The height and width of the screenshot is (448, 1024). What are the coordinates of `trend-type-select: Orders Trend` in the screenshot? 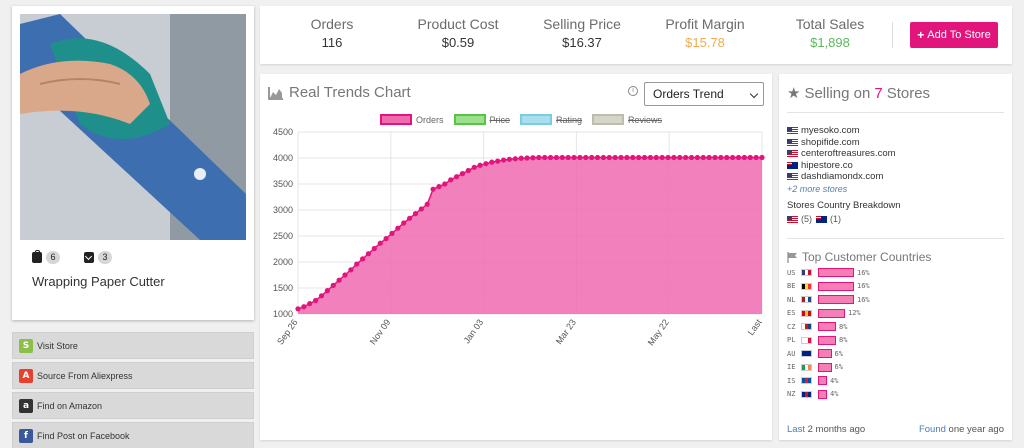 It's located at (704, 94).